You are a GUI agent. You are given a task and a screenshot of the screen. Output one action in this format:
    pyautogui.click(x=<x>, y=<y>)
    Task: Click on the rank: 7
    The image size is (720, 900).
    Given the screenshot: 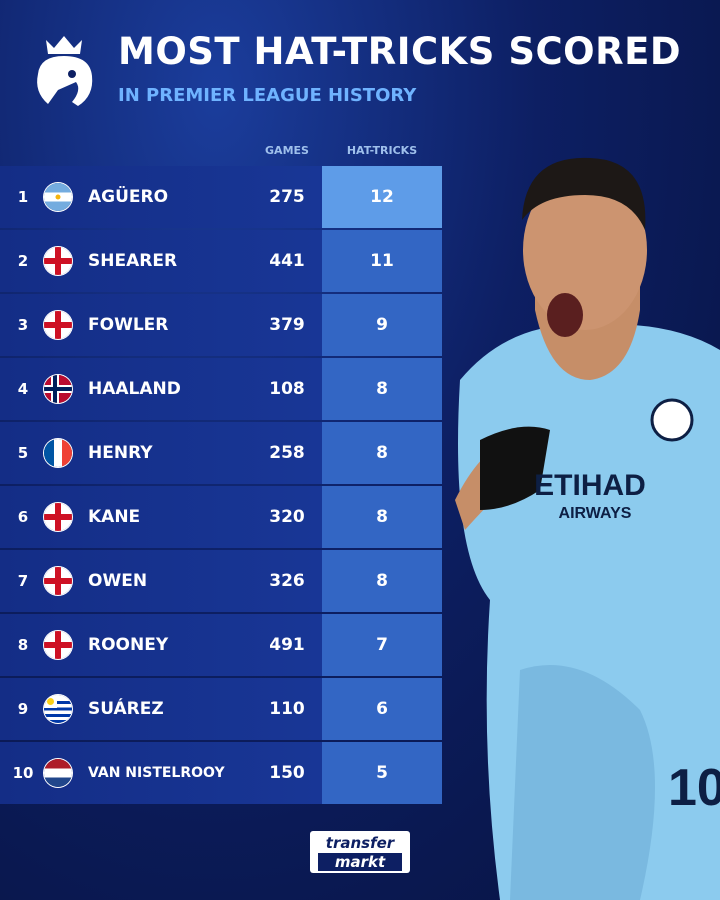 What is the action you would take?
    pyautogui.click(x=23, y=581)
    